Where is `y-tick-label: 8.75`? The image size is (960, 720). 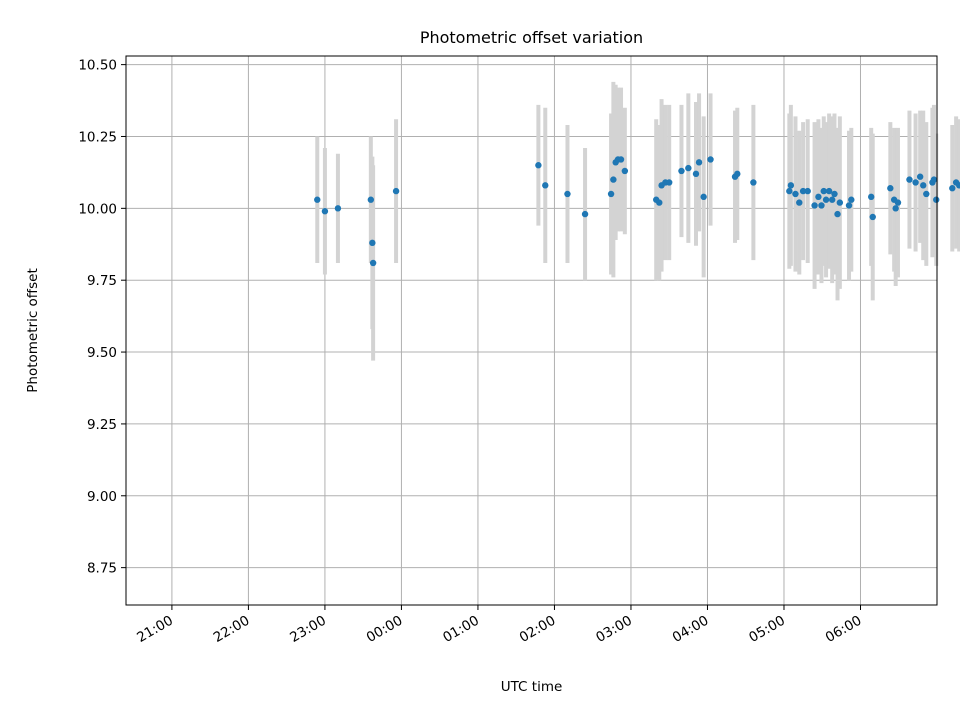
y-tick-label: 8.75 is located at coordinates (102, 569).